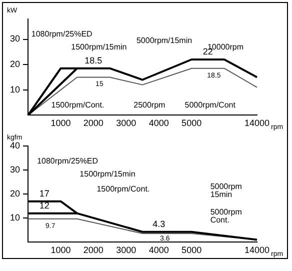 The image size is (292, 271). I want to click on annotation: 5000rpm 15min, so click(226, 191).